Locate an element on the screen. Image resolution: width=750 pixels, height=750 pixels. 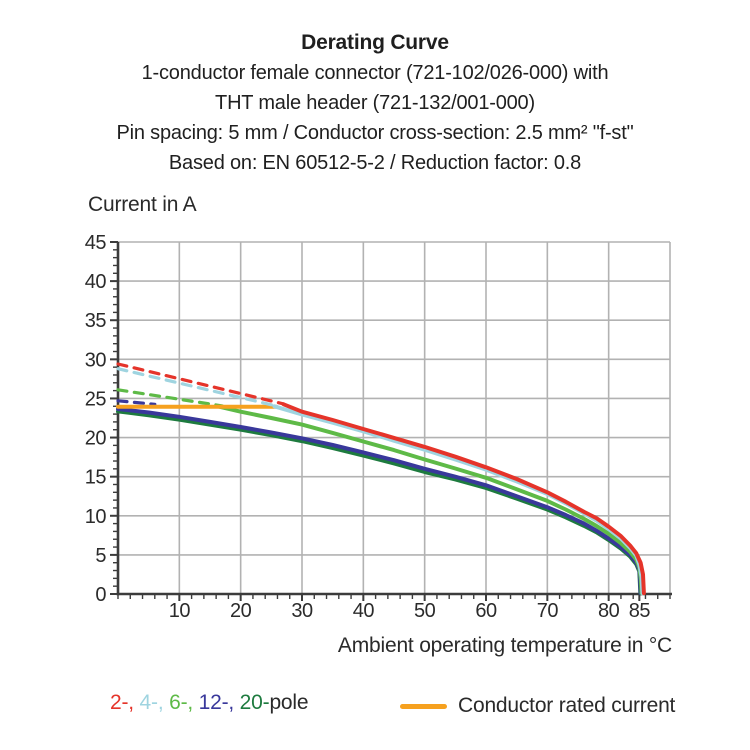
svg-text: 25 is located at coordinates (96, 399).